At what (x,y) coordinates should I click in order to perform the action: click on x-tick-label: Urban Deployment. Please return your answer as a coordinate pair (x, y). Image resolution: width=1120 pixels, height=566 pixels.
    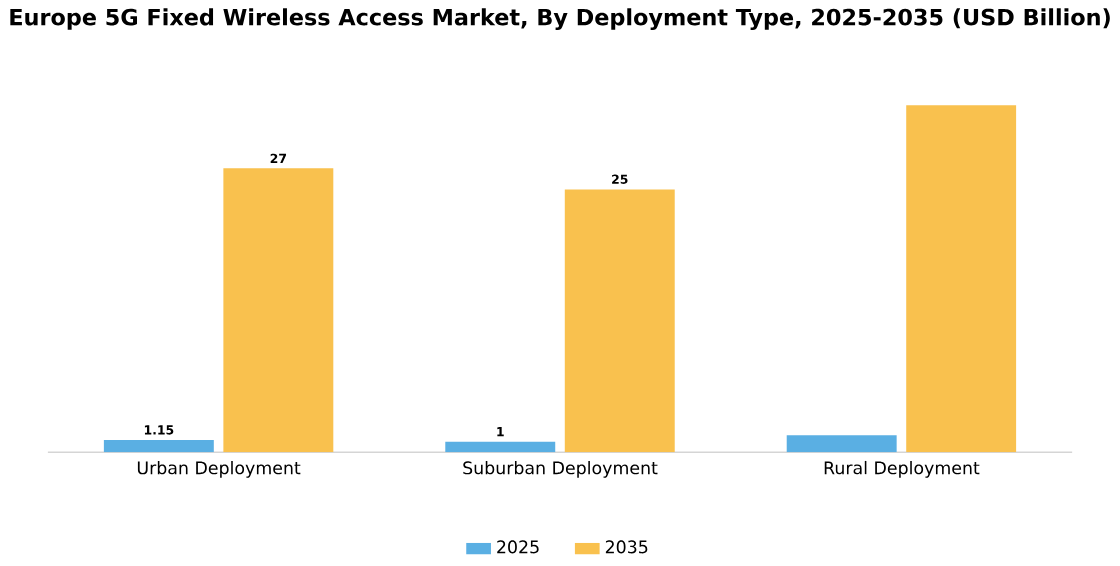
    Looking at the image, I should click on (219, 469).